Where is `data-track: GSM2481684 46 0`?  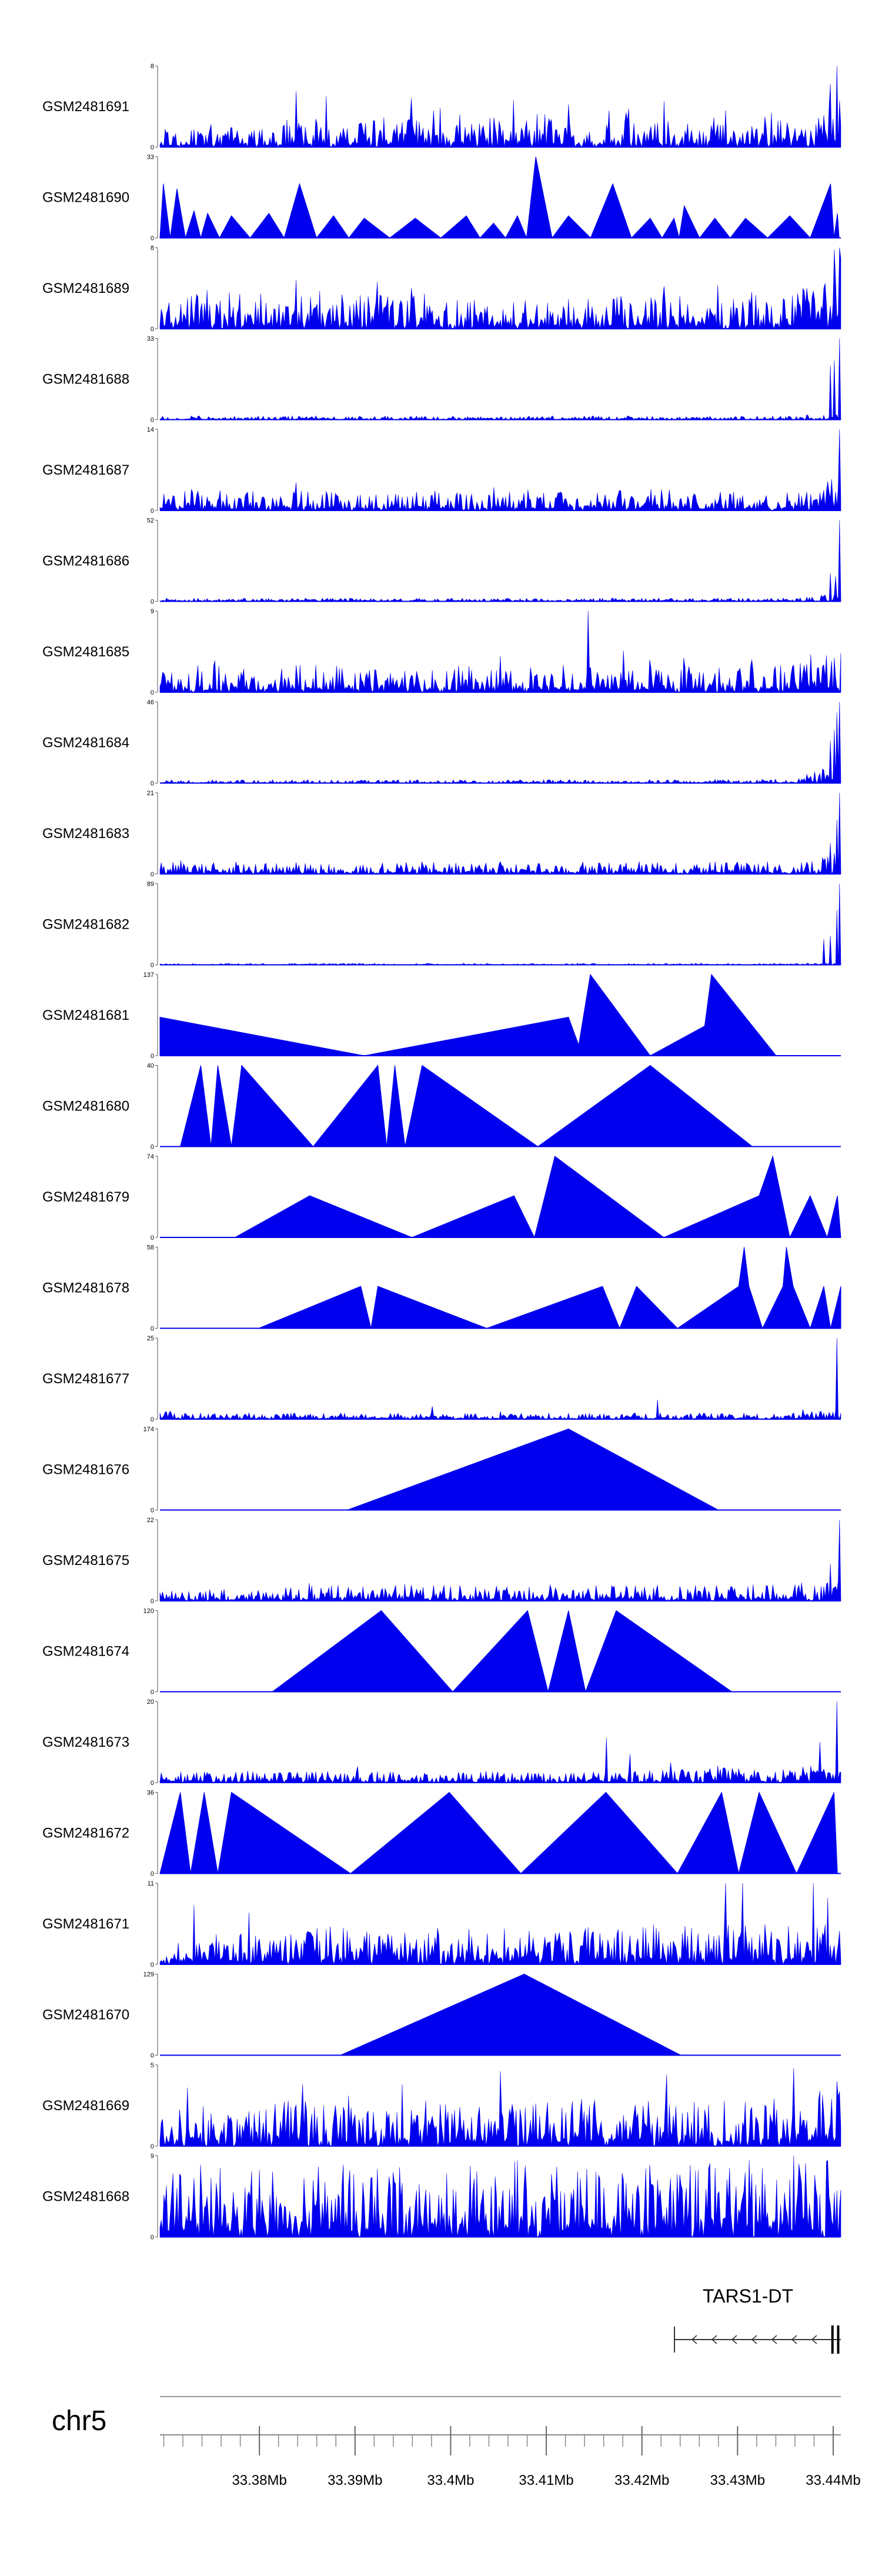 data-track: GSM2481684 46 0 is located at coordinates (441, 743).